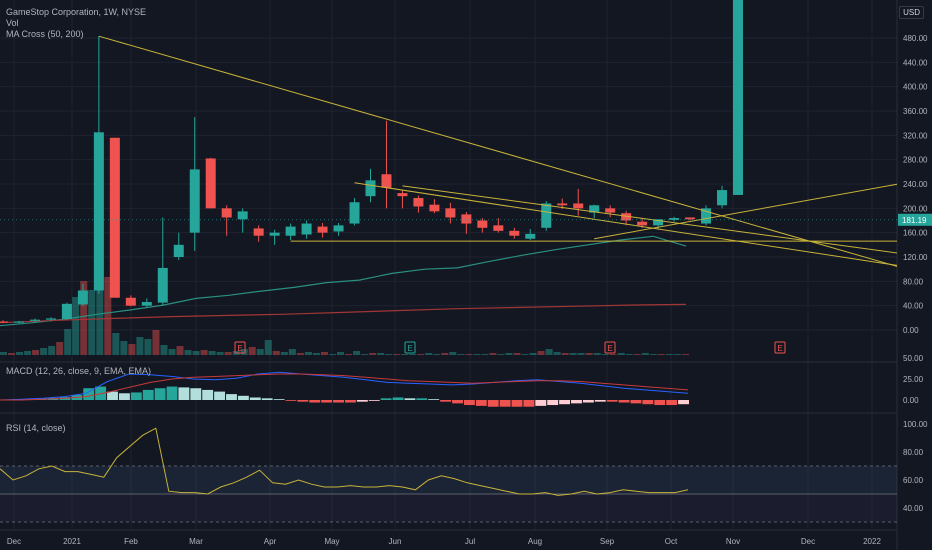 The image size is (932, 550). Describe the element at coordinates (344, 461) in the screenshot. I see `rsi-line` at that location.